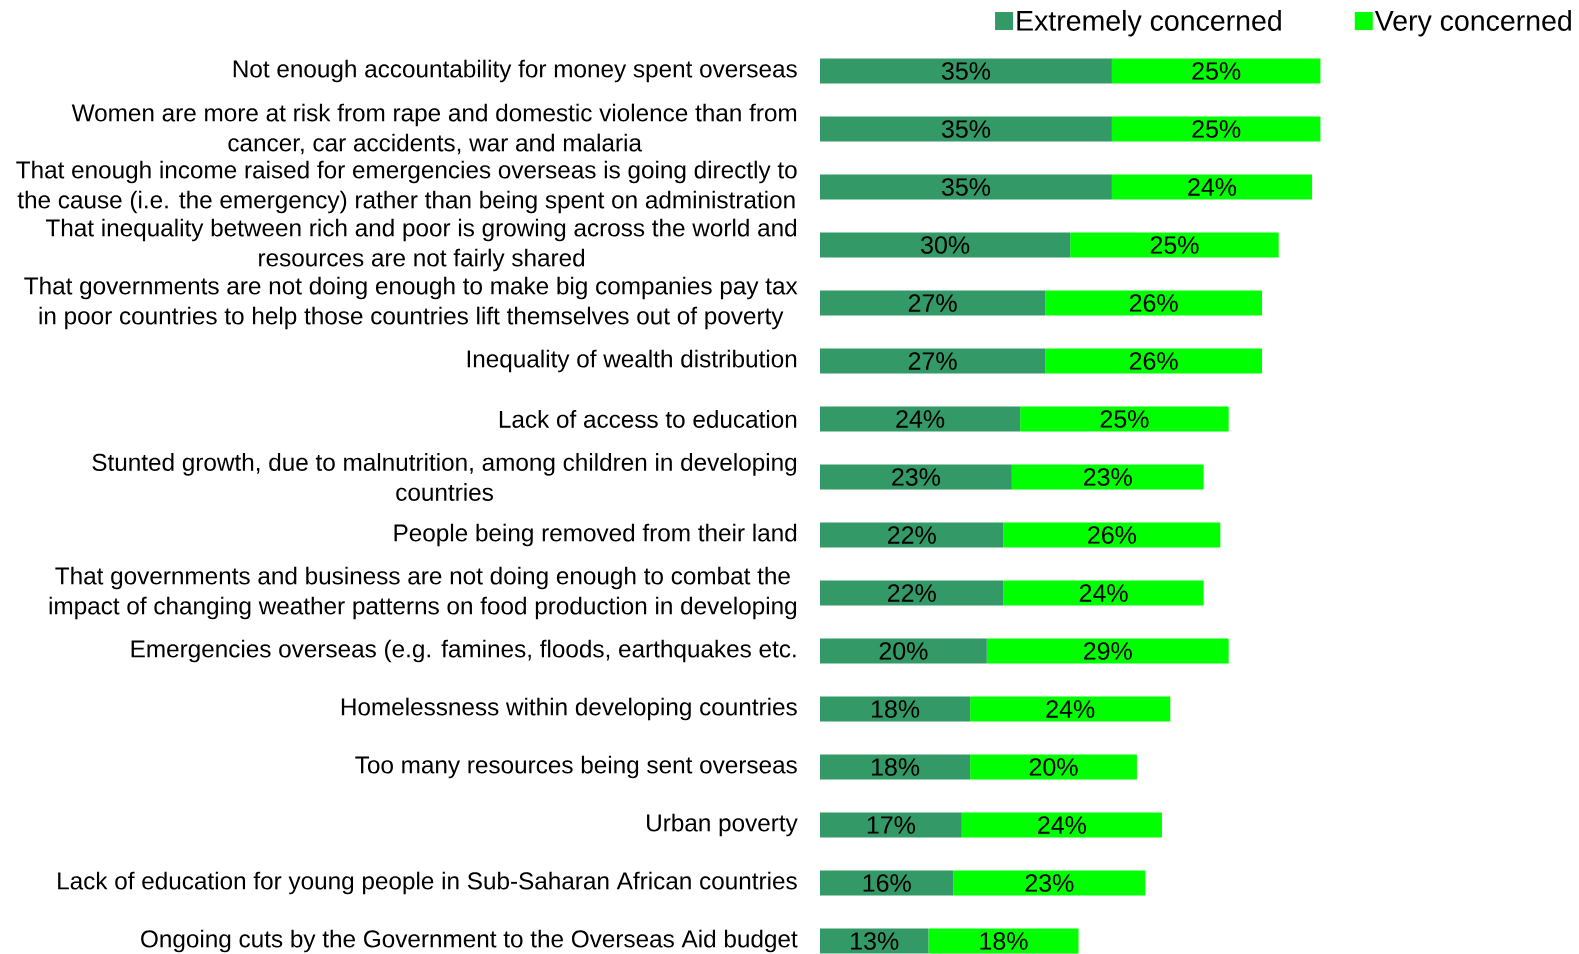 This screenshot has width=1579, height=954. I want to click on y-tick-label: Too many resources being sent overseas, so click(576, 767).